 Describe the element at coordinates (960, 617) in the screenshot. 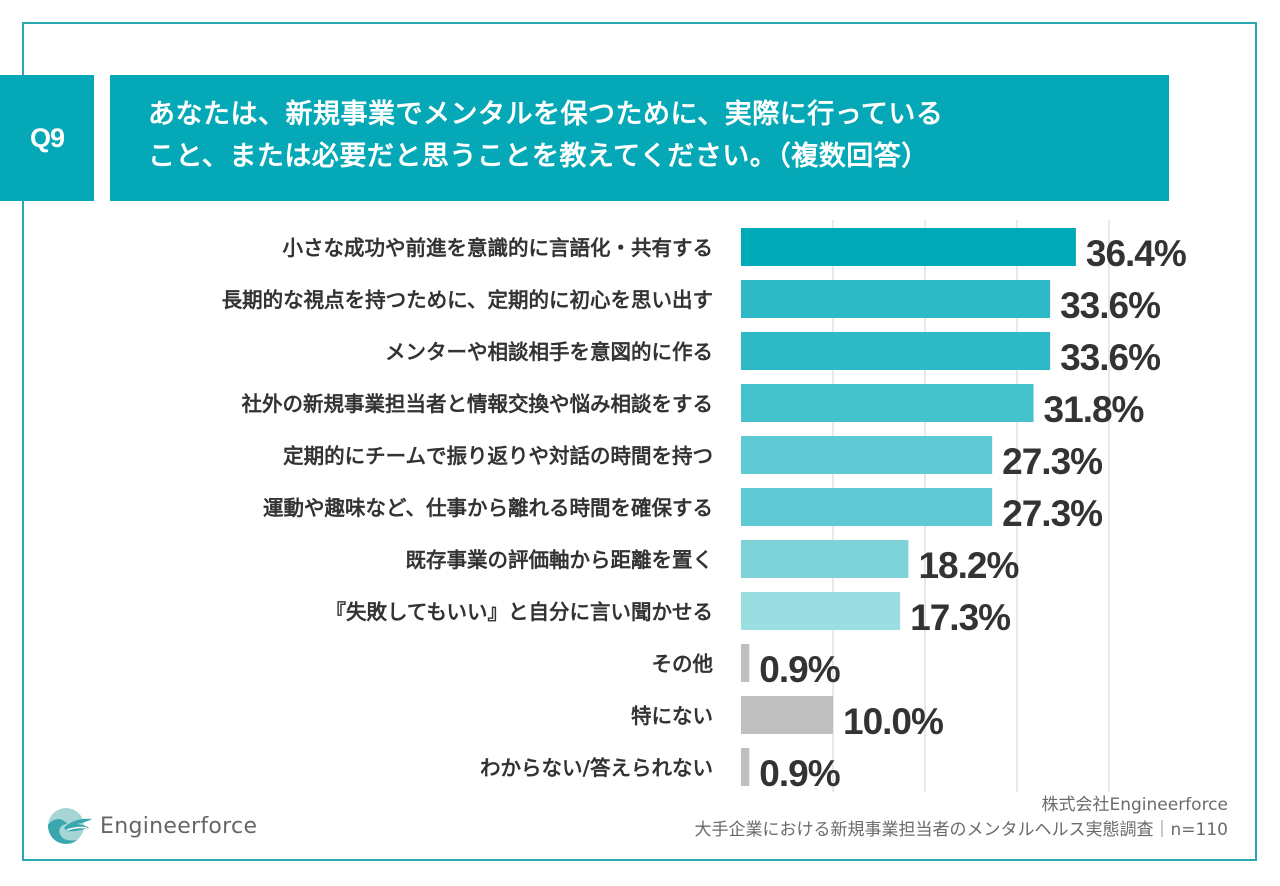

I see `value-label-8: 17.3%` at that location.